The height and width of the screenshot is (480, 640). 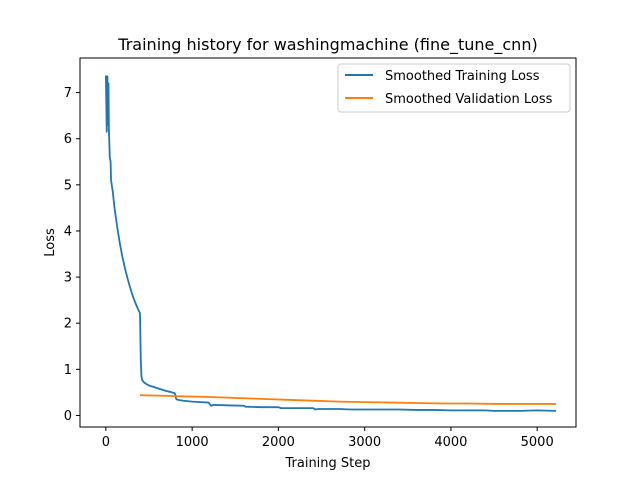 What do you see at coordinates (327, 463) in the screenshot?
I see `x-axis-label: Training Step` at bounding box center [327, 463].